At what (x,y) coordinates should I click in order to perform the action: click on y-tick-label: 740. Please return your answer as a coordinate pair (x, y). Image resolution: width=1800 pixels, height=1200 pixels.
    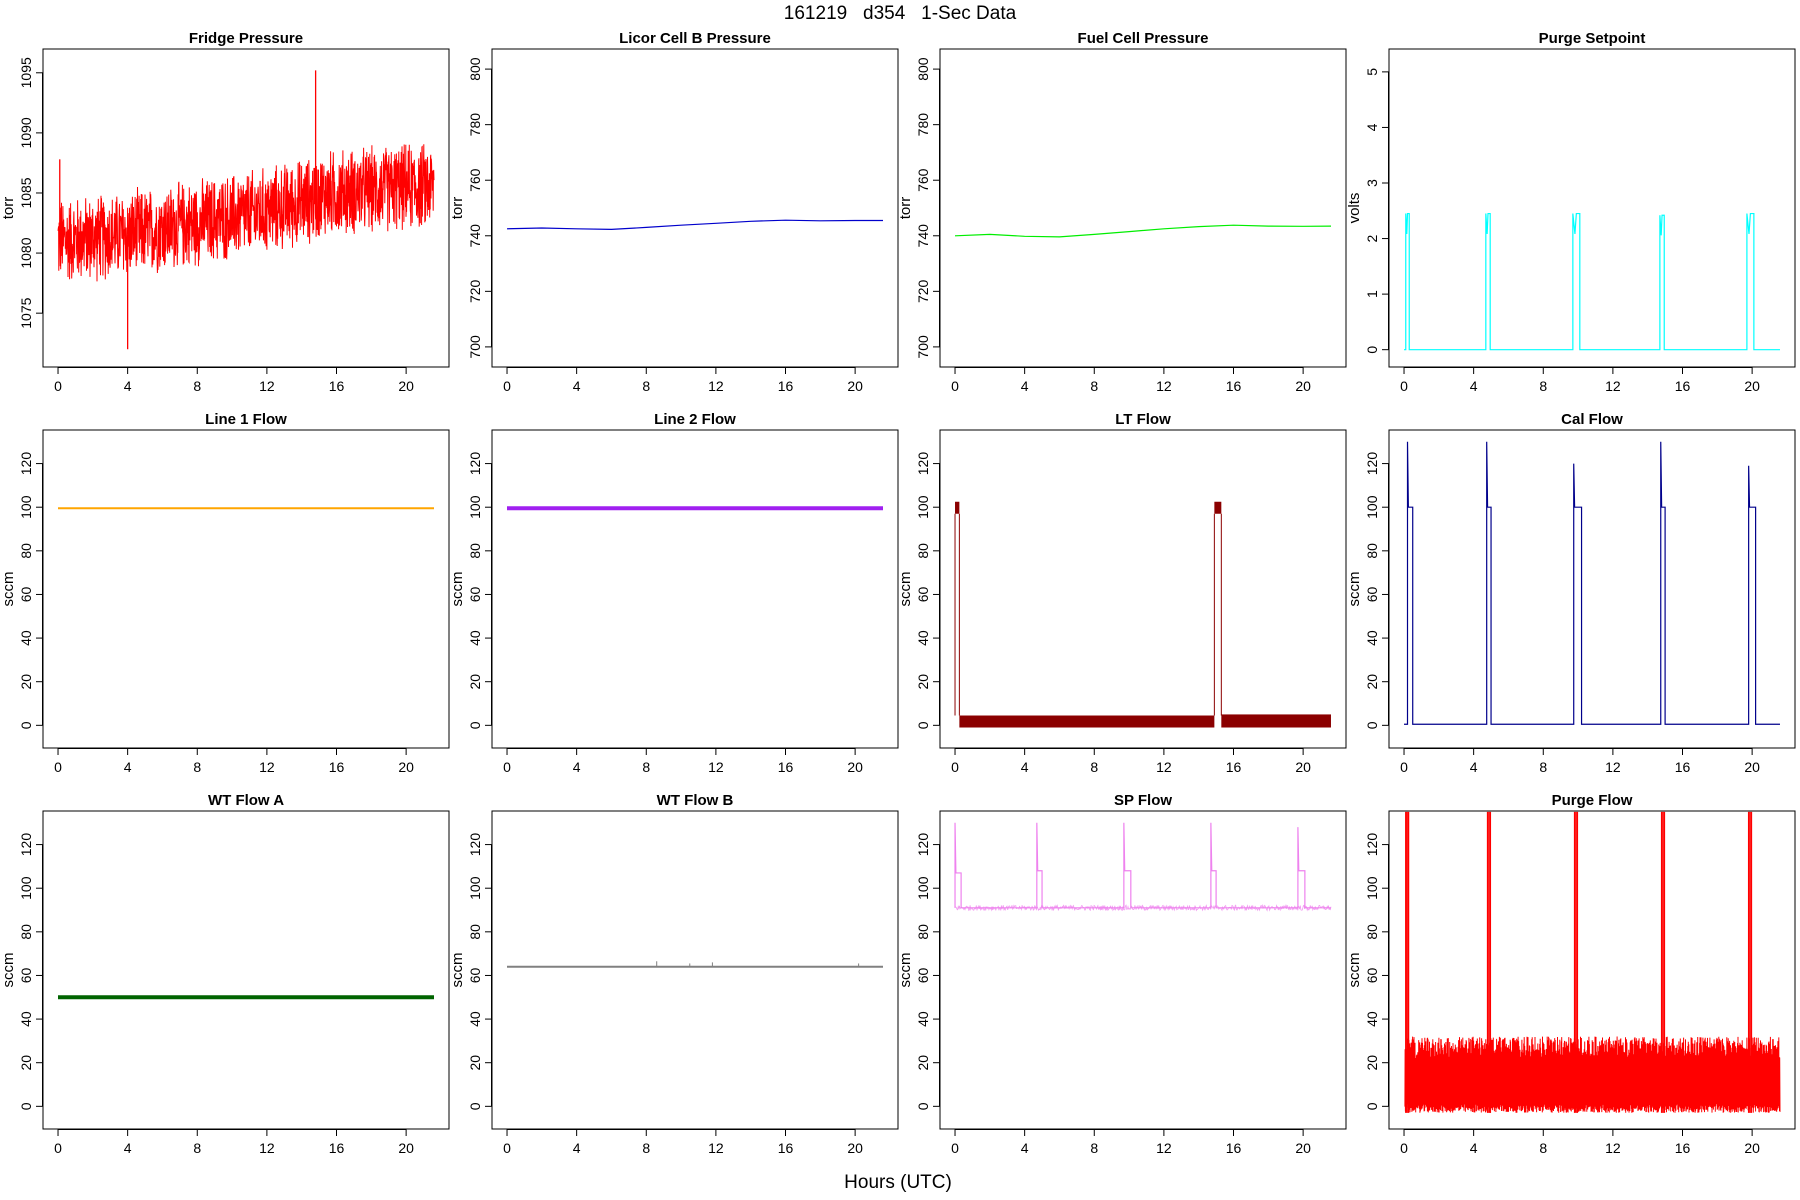
    Looking at the image, I should click on (923, 236).